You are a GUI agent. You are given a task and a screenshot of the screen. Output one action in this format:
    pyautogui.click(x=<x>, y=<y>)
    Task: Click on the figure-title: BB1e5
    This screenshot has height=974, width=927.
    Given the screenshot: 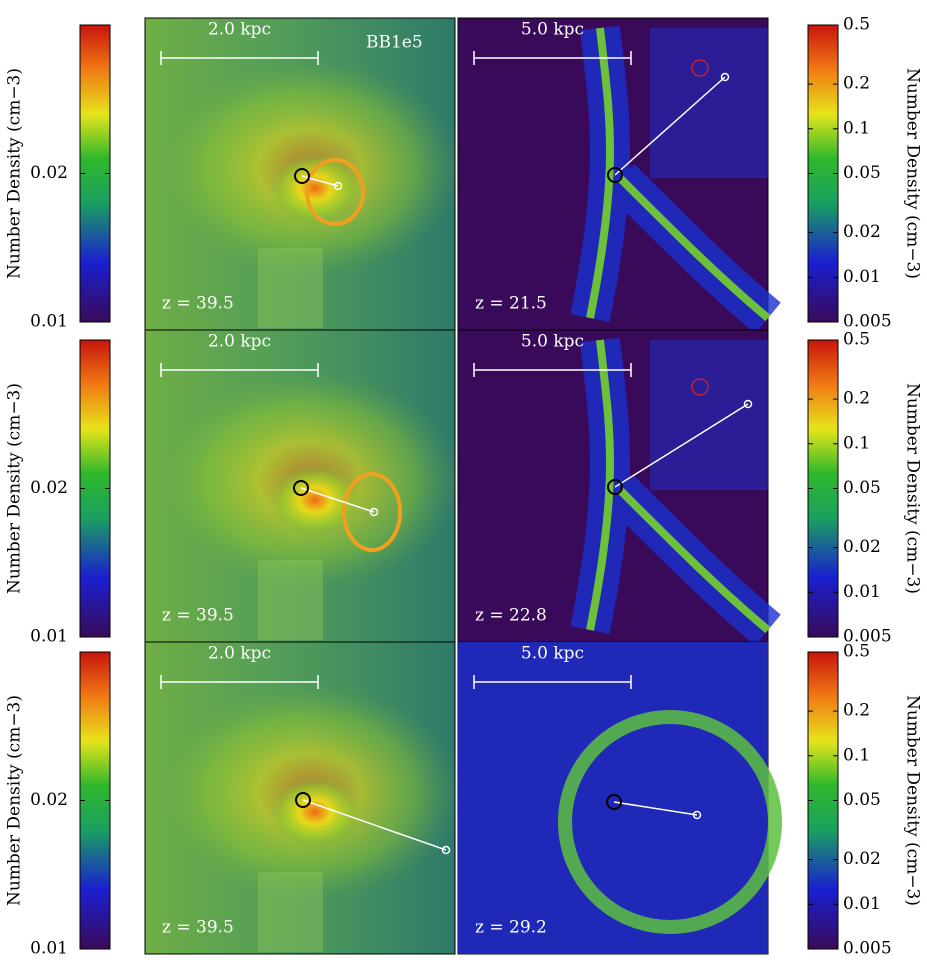 What is the action you would take?
    pyautogui.click(x=394, y=43)
    